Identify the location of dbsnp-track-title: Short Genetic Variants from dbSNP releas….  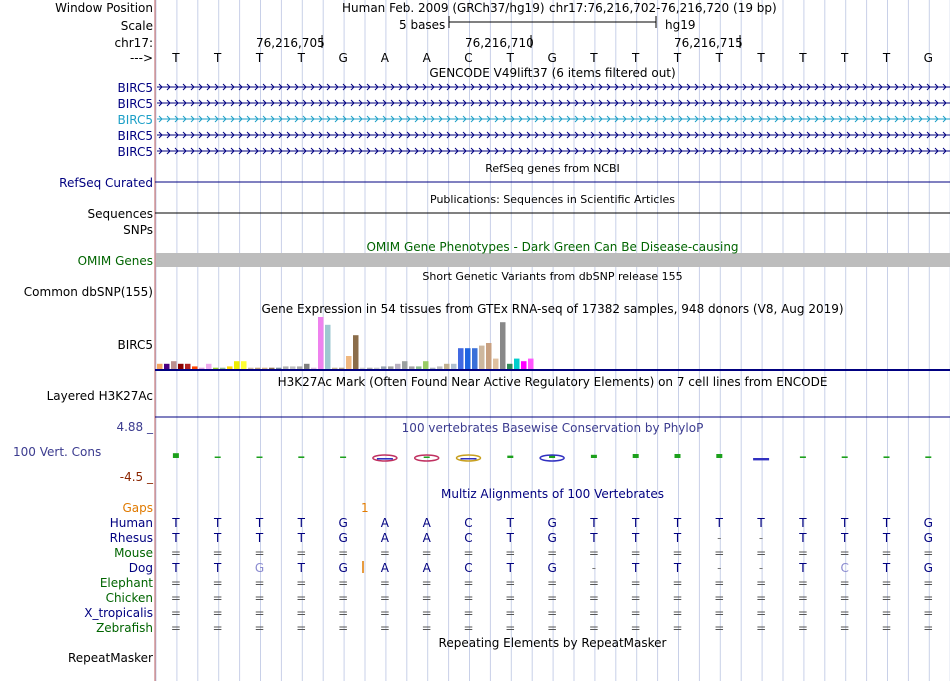
(552, 276).